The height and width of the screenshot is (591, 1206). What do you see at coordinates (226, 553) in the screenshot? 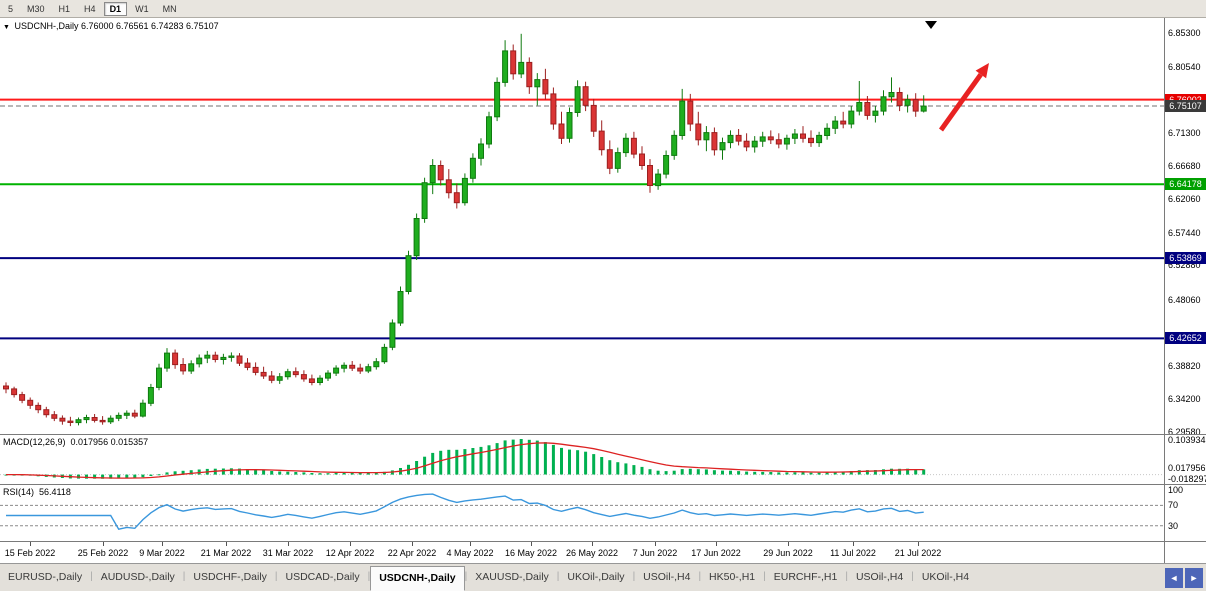
I see `time-axis-label: 21 Mar 2022` at bounding box center [226, 553].